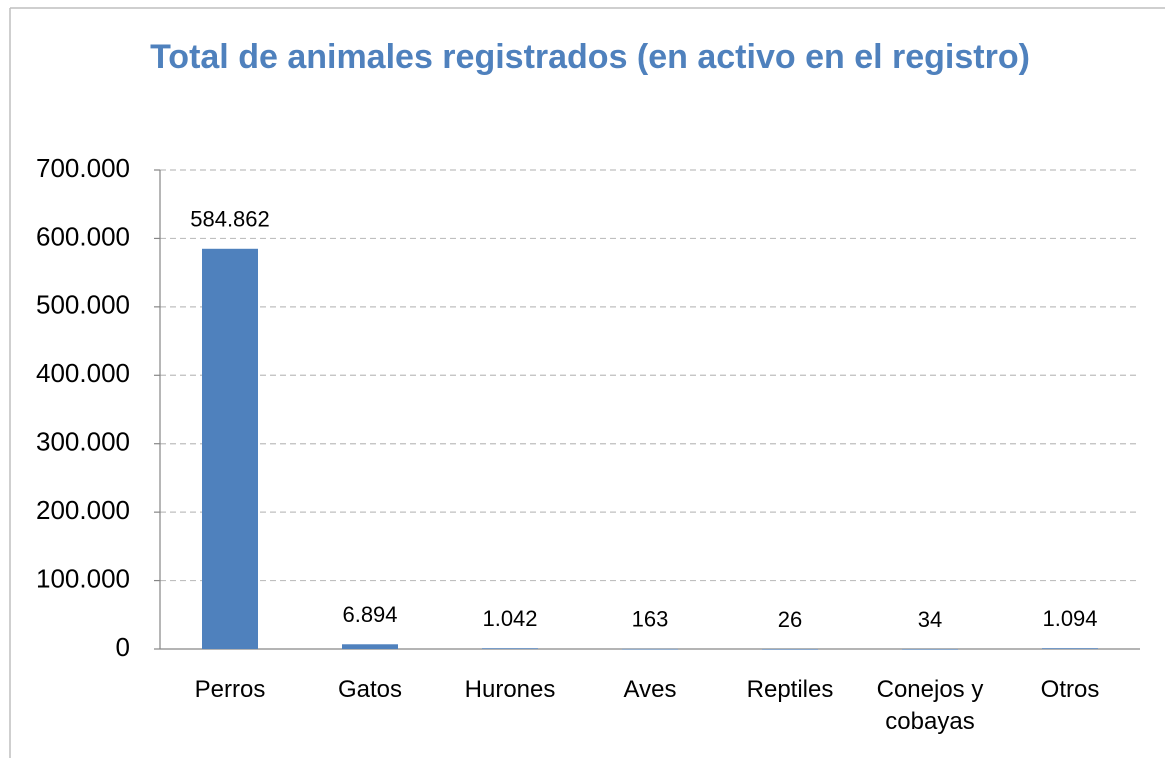 This screenshot has width=1165, height=758. I want to click on value-label: 26, so click(790, 619).